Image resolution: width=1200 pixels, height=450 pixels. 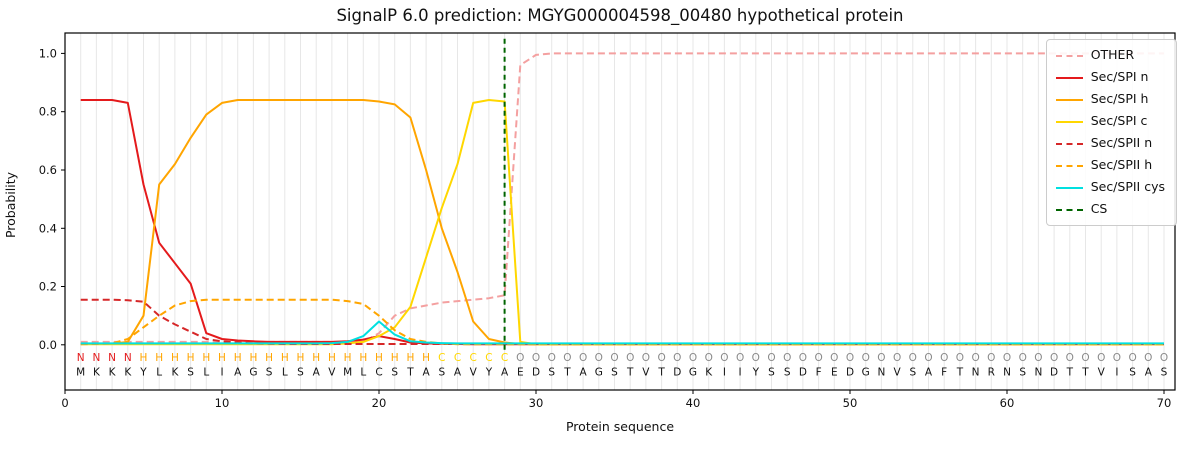 I want to click on x-tick-label: 0, so click(x=64, y=403).